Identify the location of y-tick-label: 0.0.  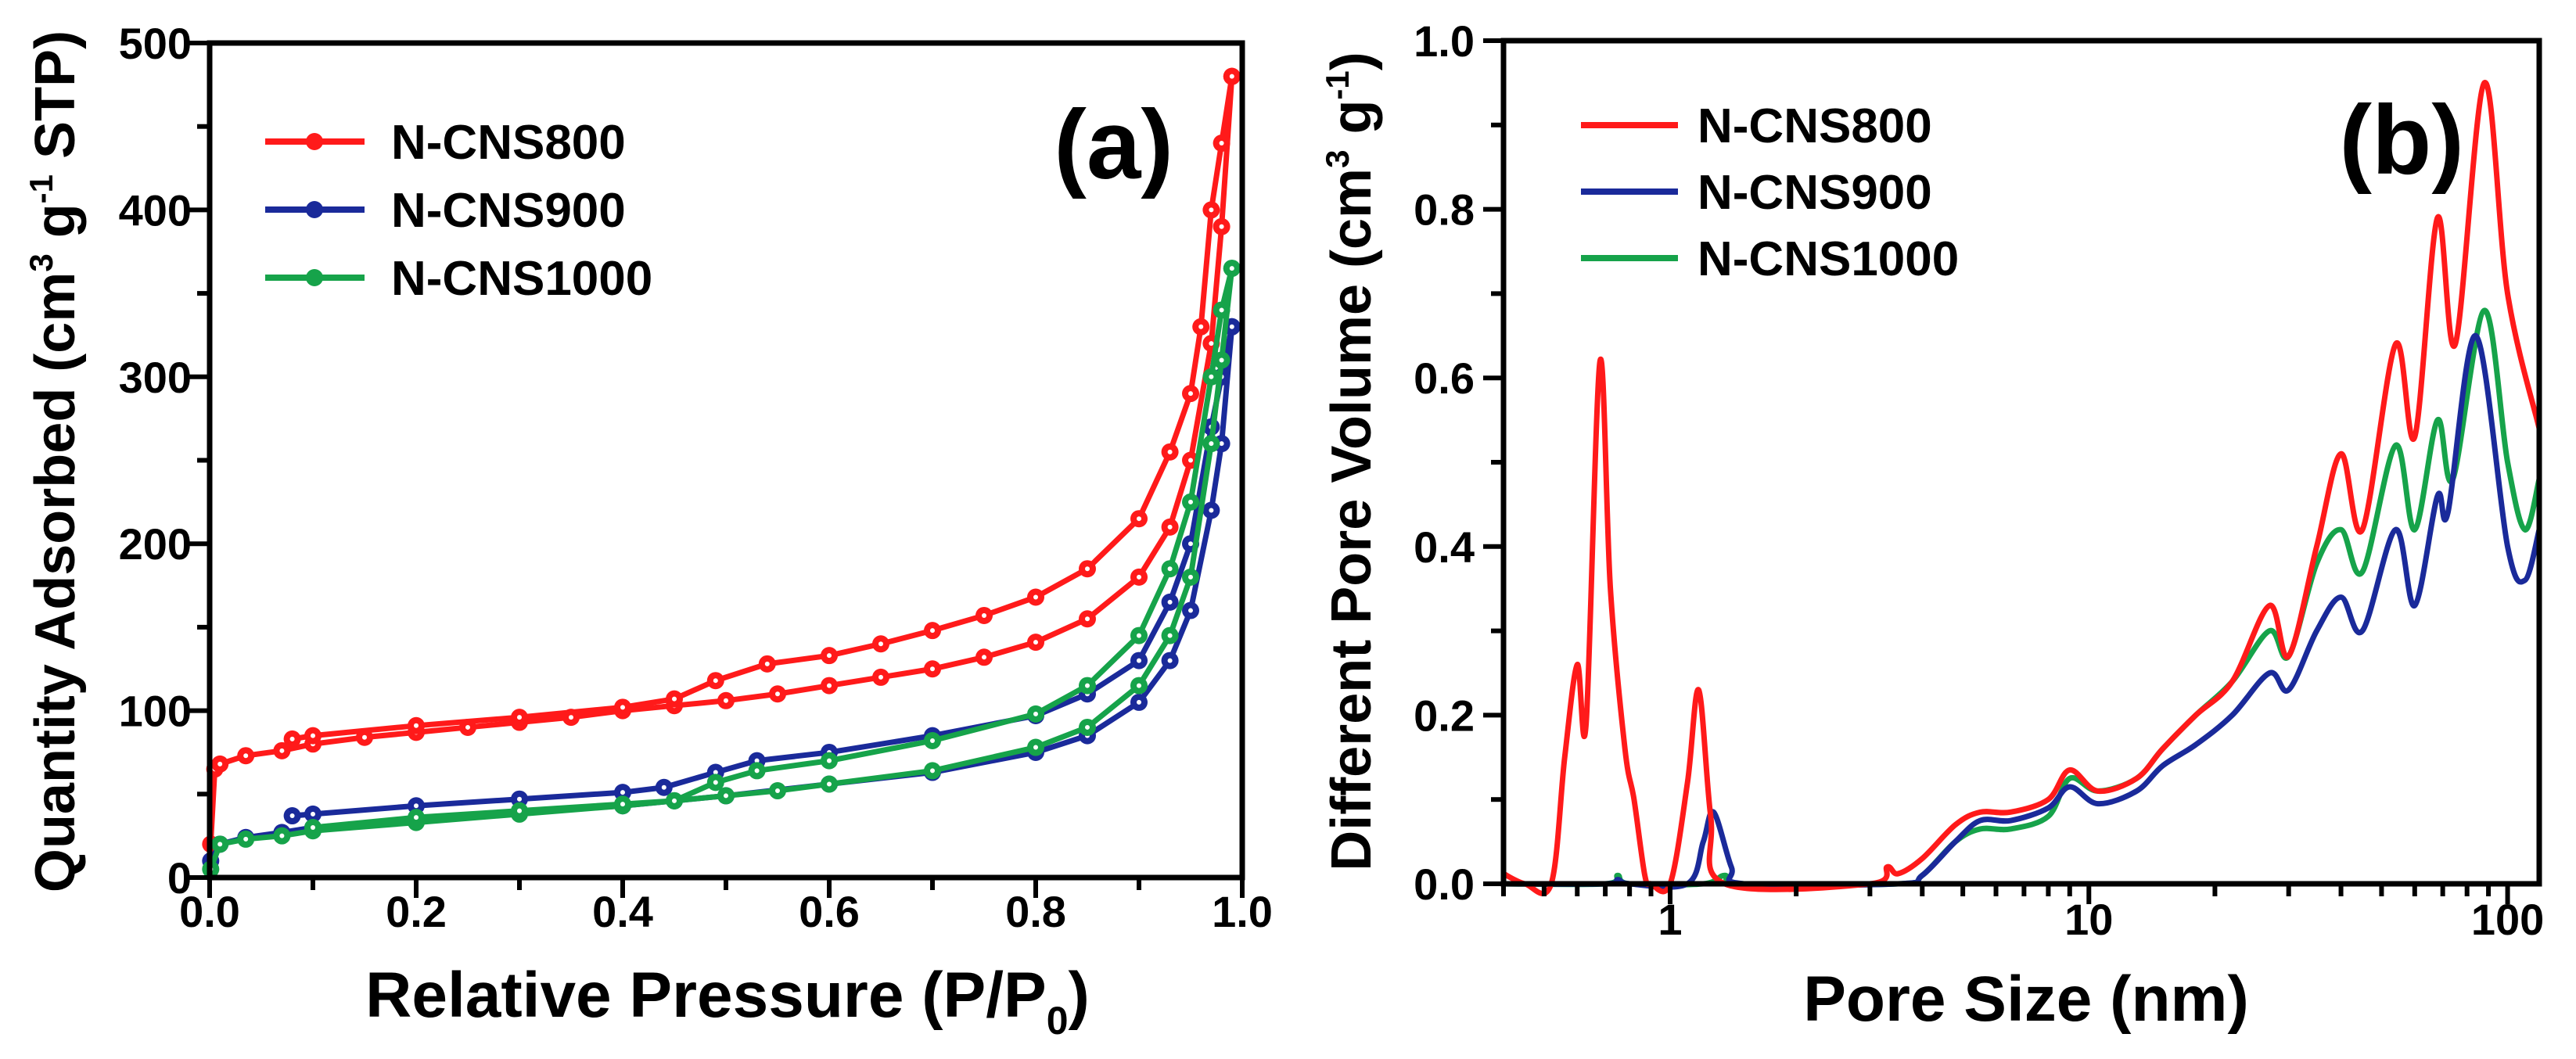
(1444, 884).